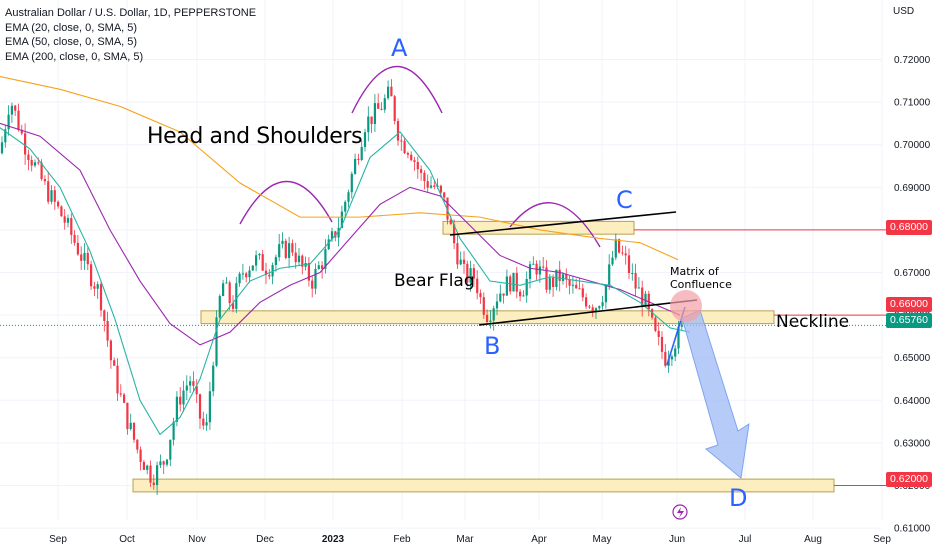 This screenshot has width=932, height=550. Describe the element at coordinates (197, 539) in the screenshot. I see `x-tick-label-2: Nov` at that location.